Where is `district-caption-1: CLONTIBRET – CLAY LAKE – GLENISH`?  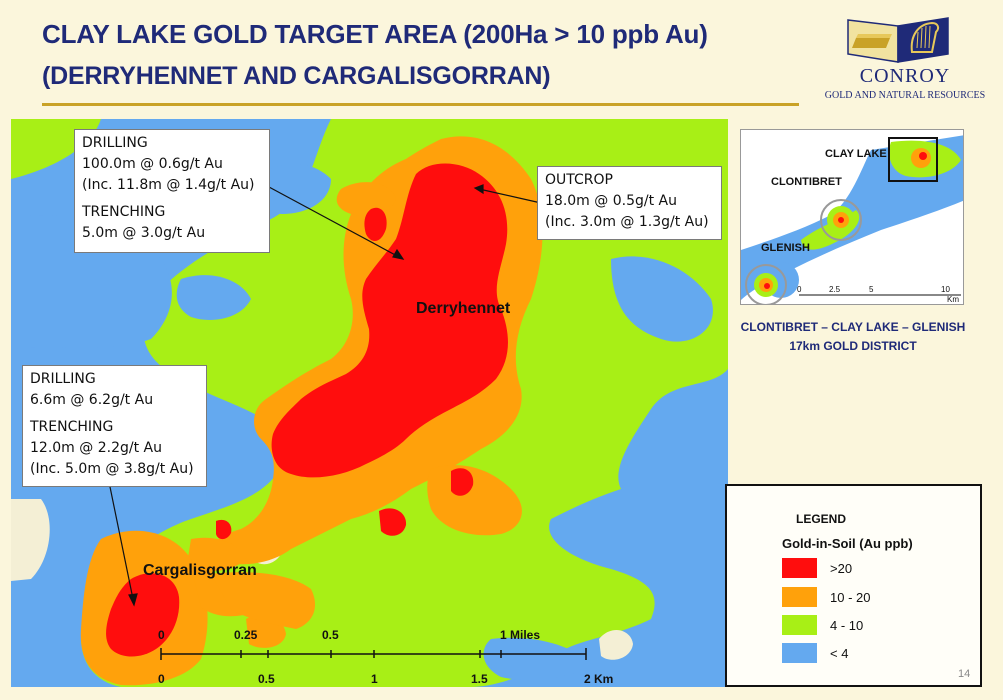 district-caption-1: CLONTIBRET – CLAY LAKE – GLENISH is located at coordinates (853, 327).